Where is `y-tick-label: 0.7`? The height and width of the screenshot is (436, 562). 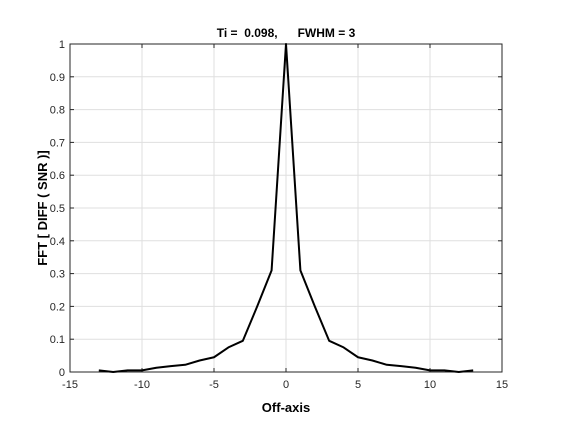 y-tick-label: 0.7 is located at coordinates (57, 143).